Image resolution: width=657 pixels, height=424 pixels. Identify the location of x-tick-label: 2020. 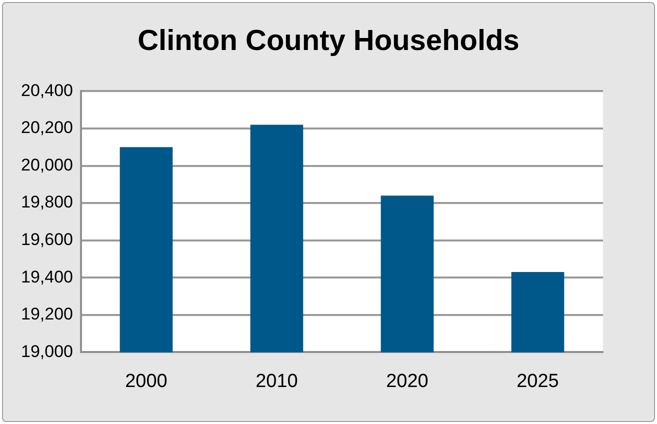
(407, 381).